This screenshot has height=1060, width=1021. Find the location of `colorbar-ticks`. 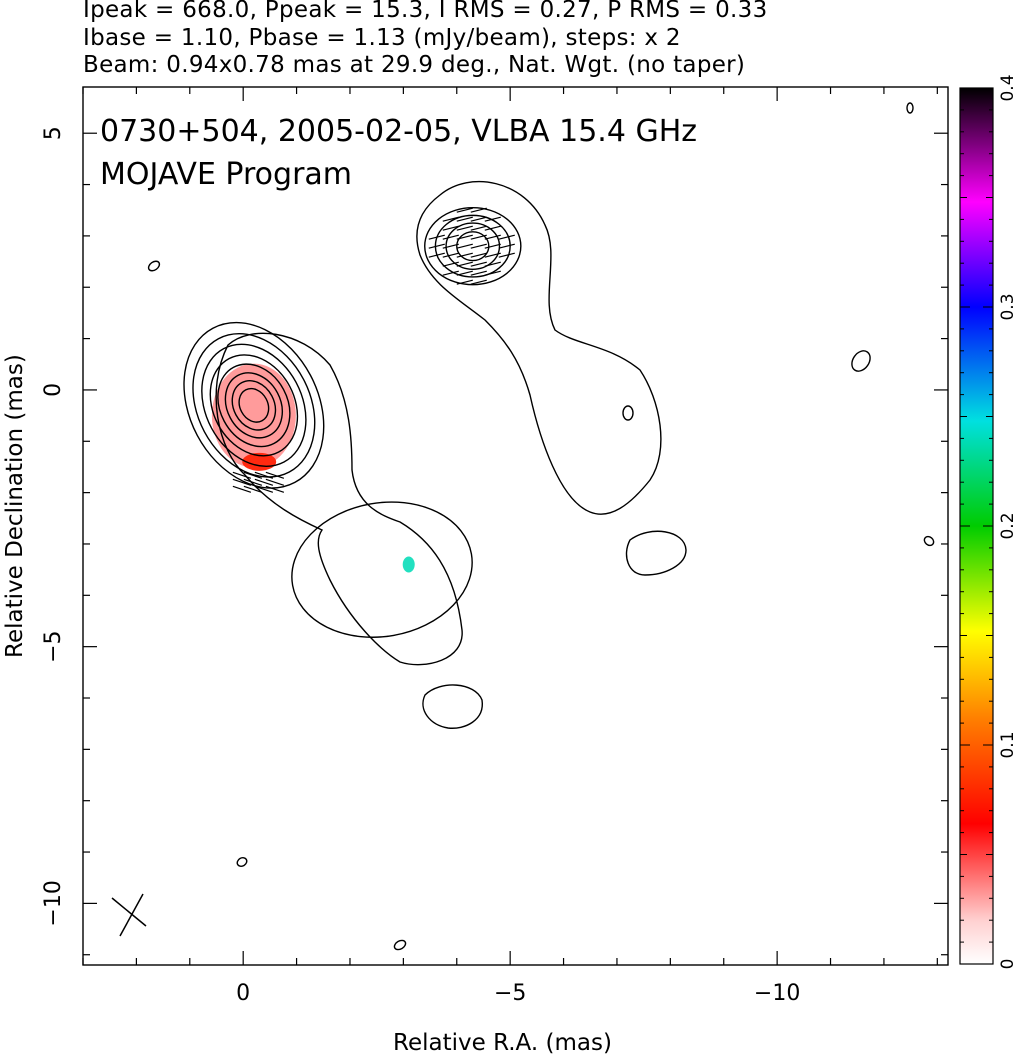

colorbar-ticks is located at coordinates (976, 526).